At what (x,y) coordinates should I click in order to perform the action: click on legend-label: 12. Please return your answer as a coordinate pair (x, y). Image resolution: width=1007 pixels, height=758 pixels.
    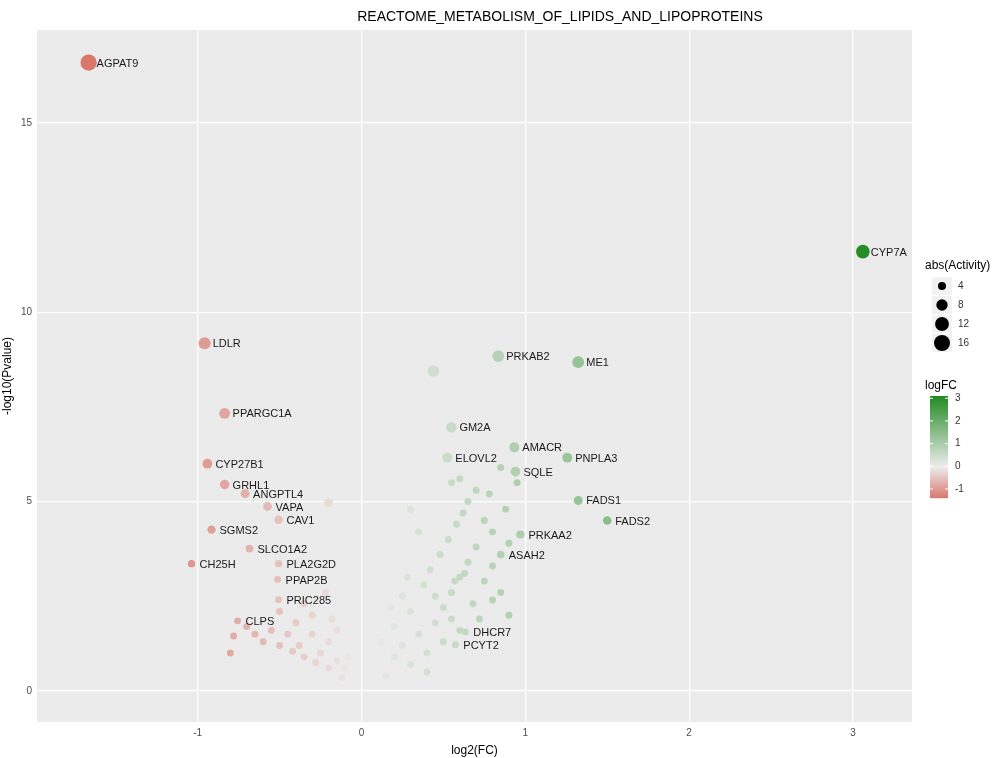
    Looking at the image, I should click on (964, 323).